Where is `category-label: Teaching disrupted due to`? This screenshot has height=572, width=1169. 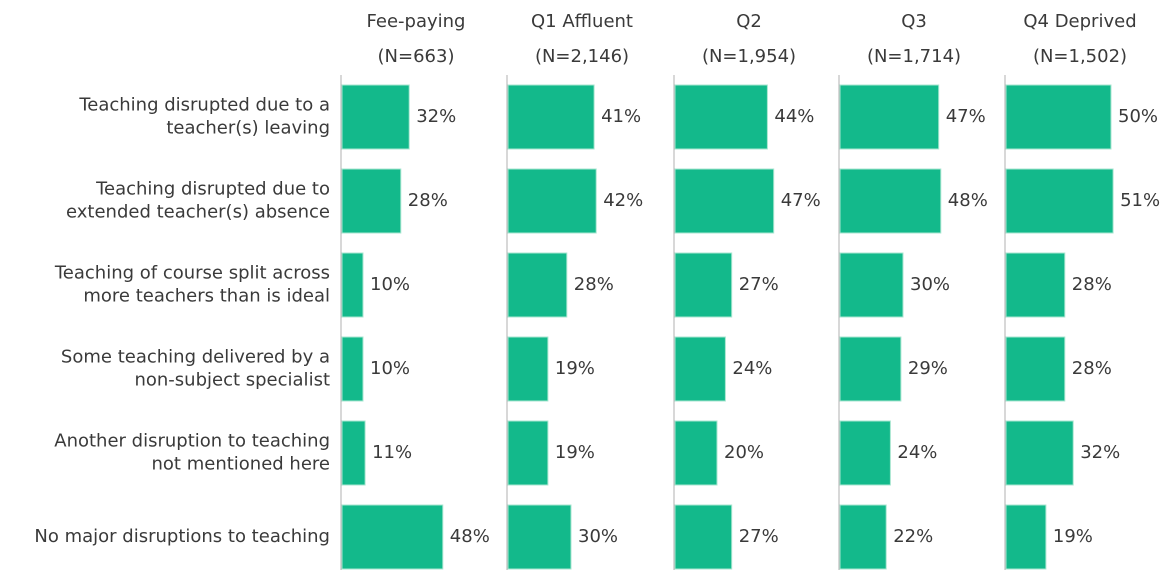
category-label: Teaching disrupted due to is located at coordinates (212, 189).